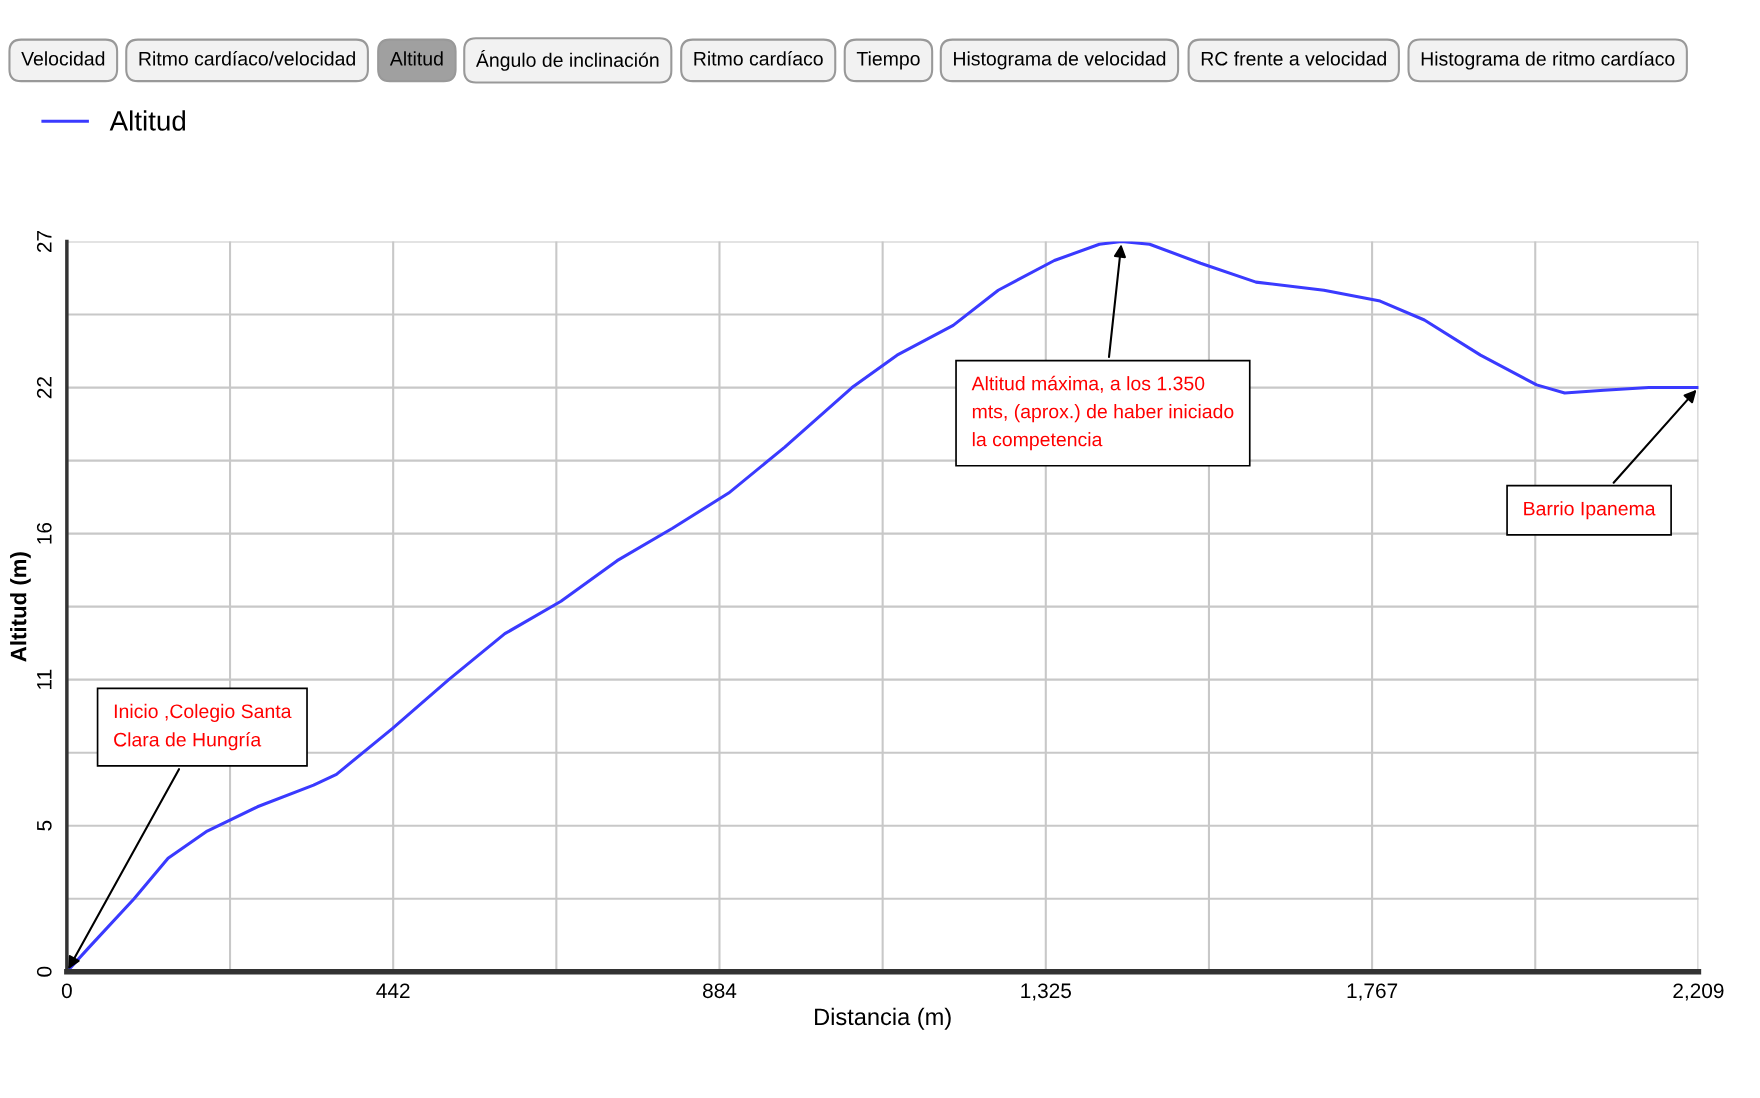  Describe the element at coordinates (44, 825) in the screenshot. I see `y-tick-label: 5` at that location.